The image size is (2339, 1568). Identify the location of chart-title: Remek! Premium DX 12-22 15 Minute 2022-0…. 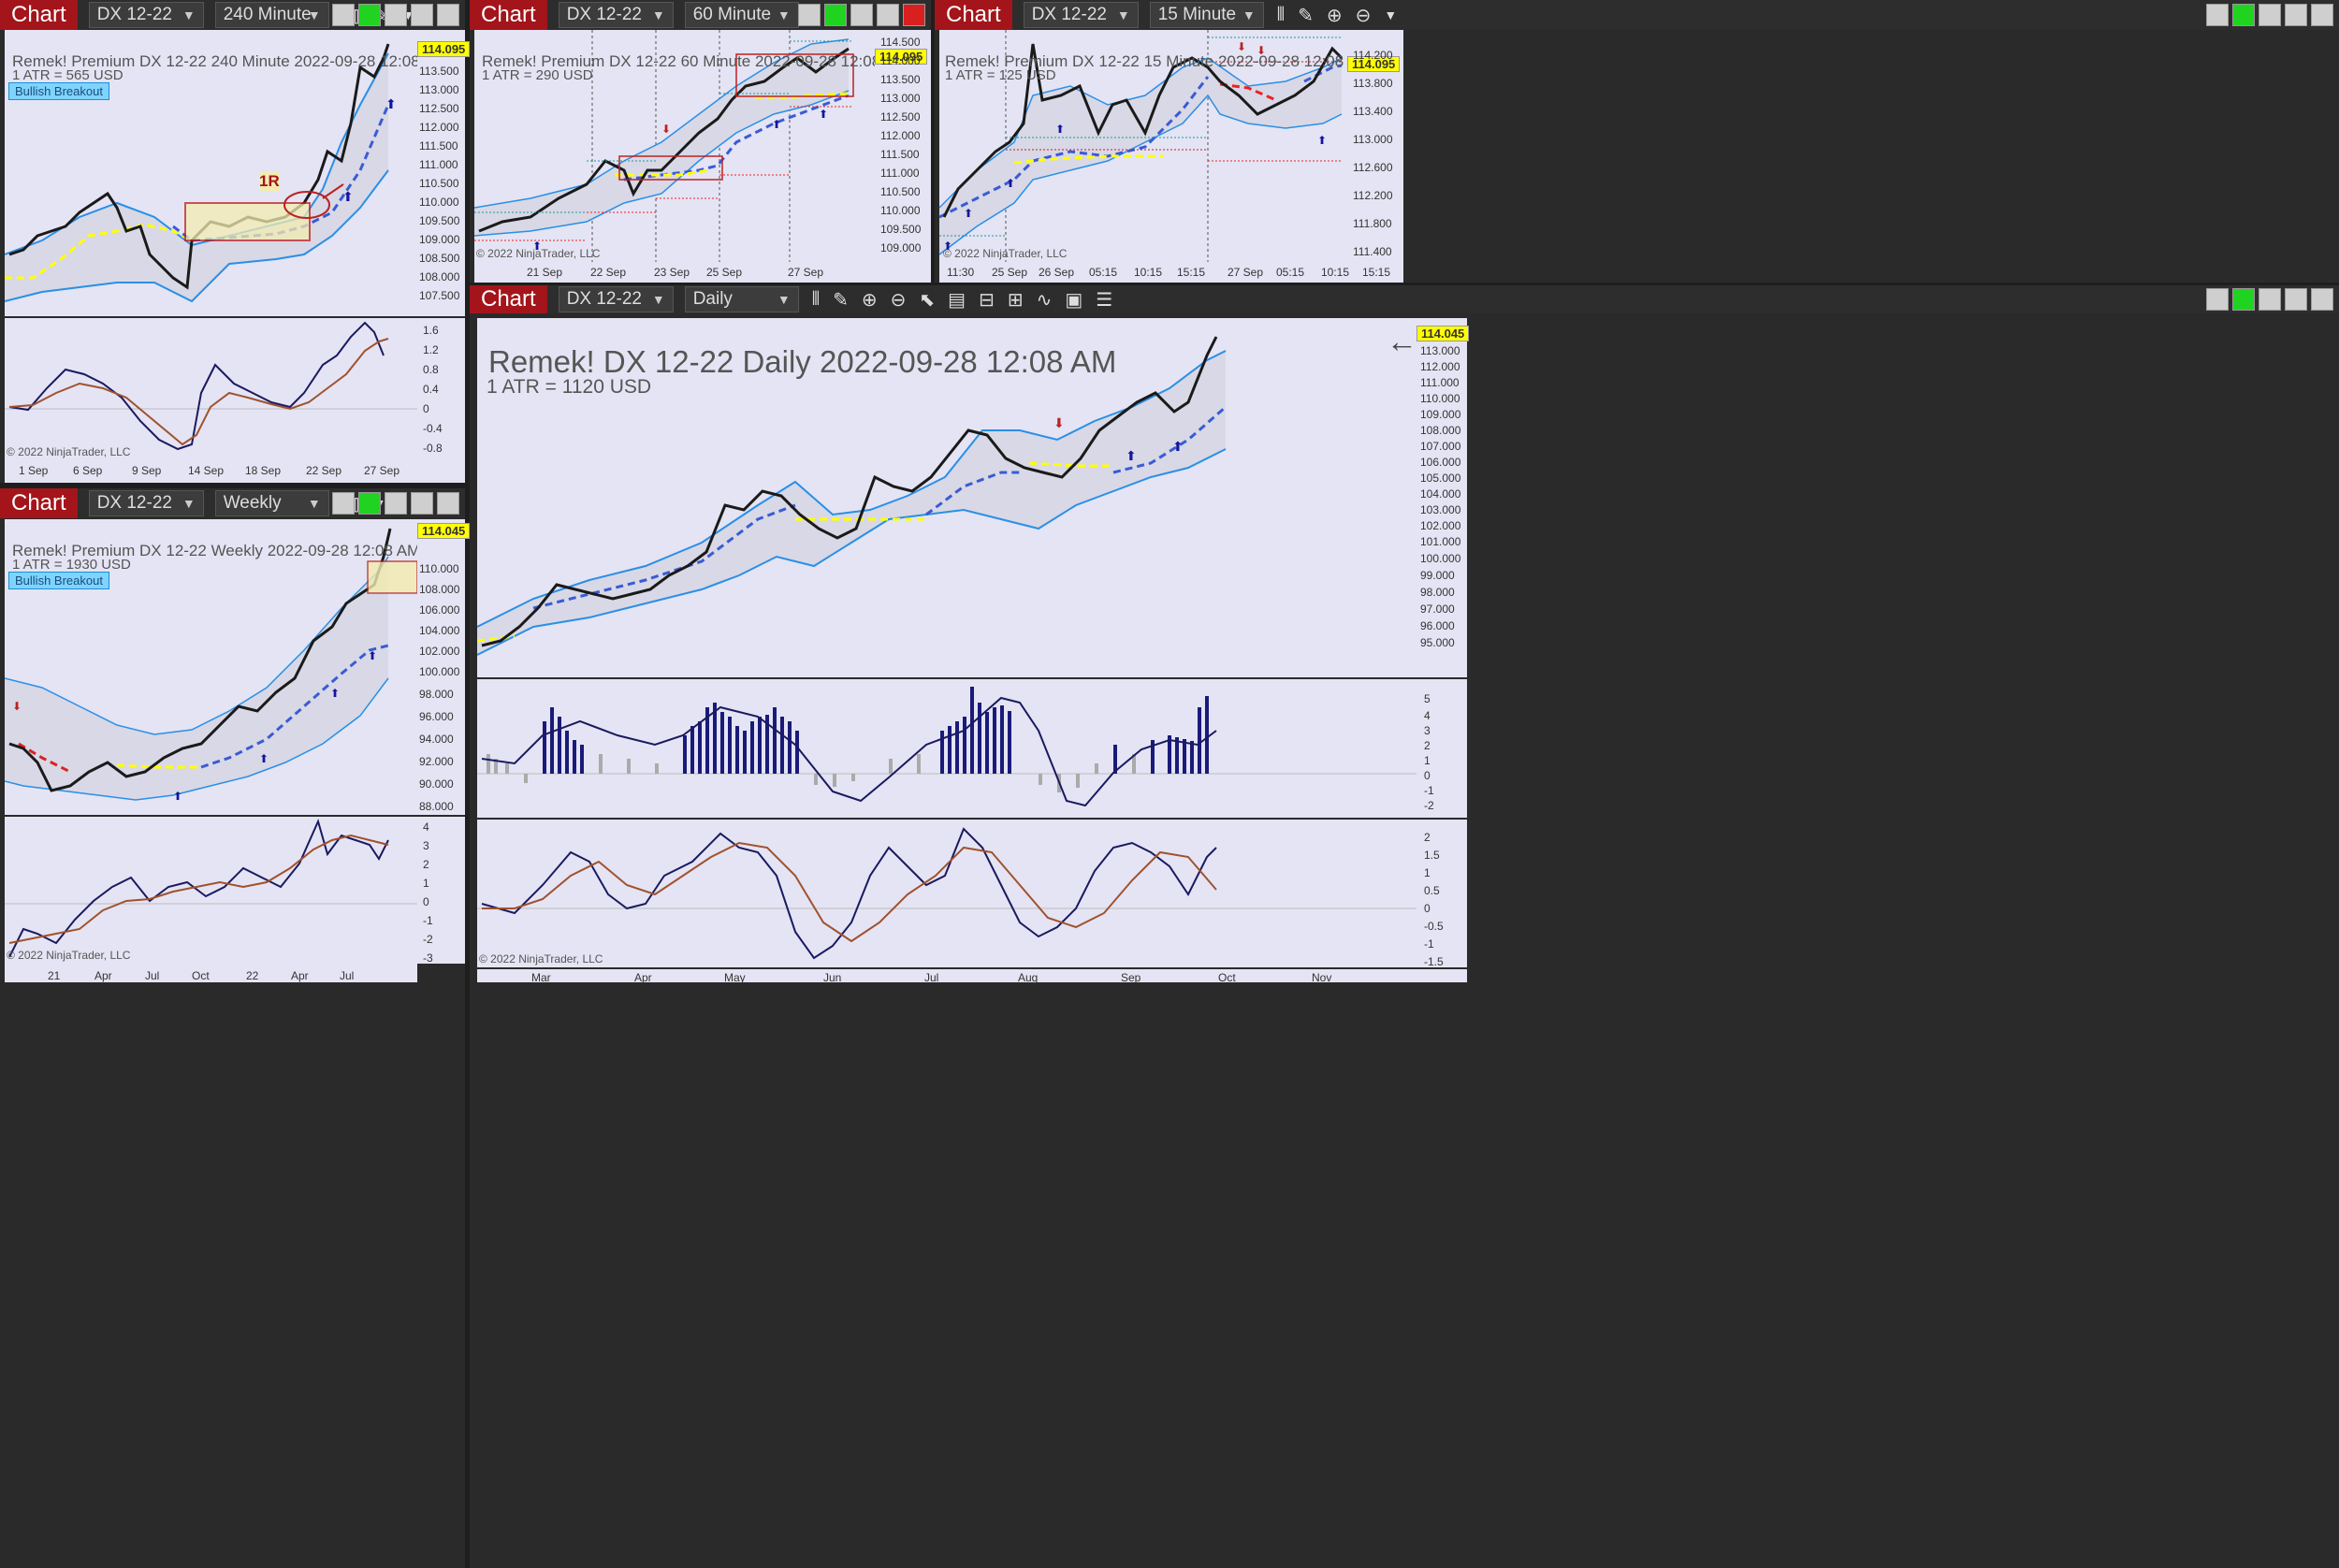
(1146, 61).